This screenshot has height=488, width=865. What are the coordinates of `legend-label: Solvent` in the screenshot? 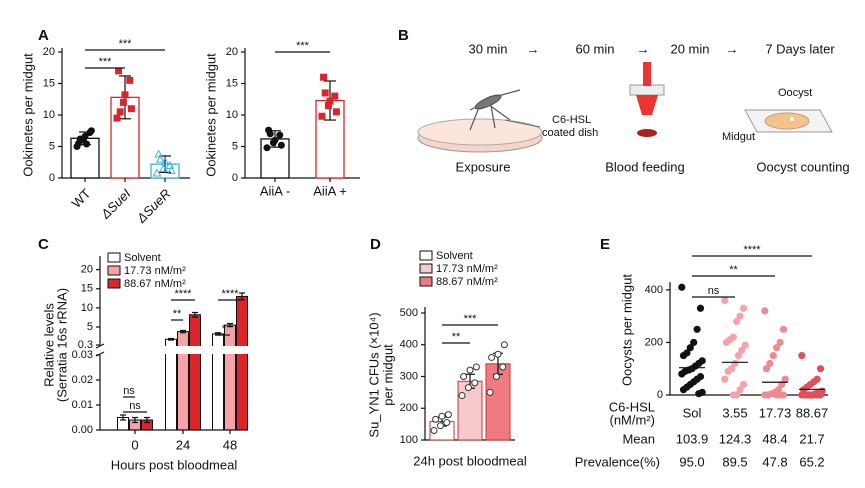 It's located at (142, 258).